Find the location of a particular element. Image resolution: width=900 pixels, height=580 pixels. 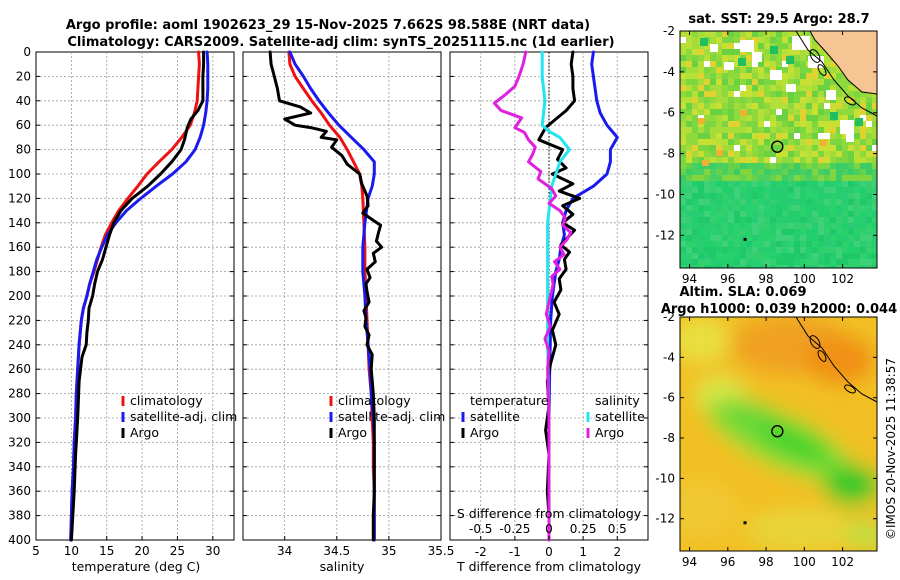

legend-label-satellite: satellite-adj. clim is located at coordinates (391, 416).